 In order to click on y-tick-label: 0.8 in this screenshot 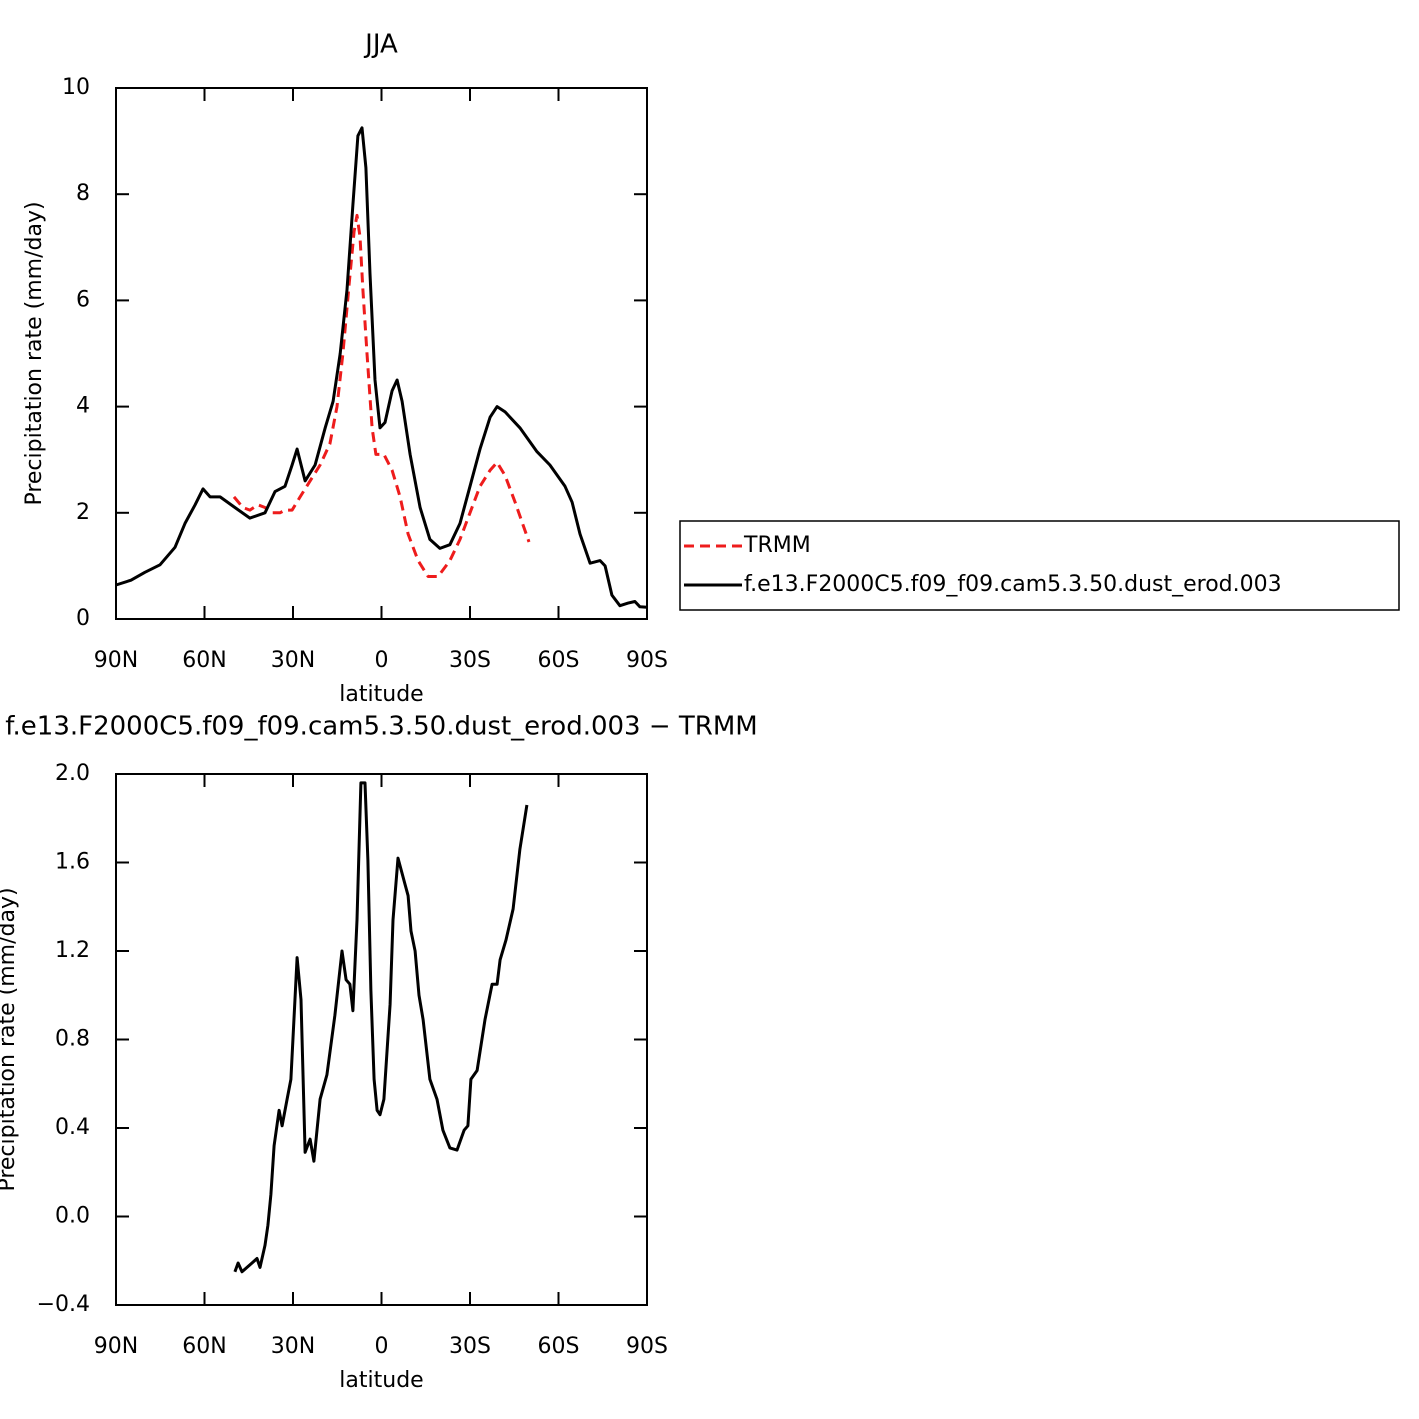, I will do `click(72, 1039)`.